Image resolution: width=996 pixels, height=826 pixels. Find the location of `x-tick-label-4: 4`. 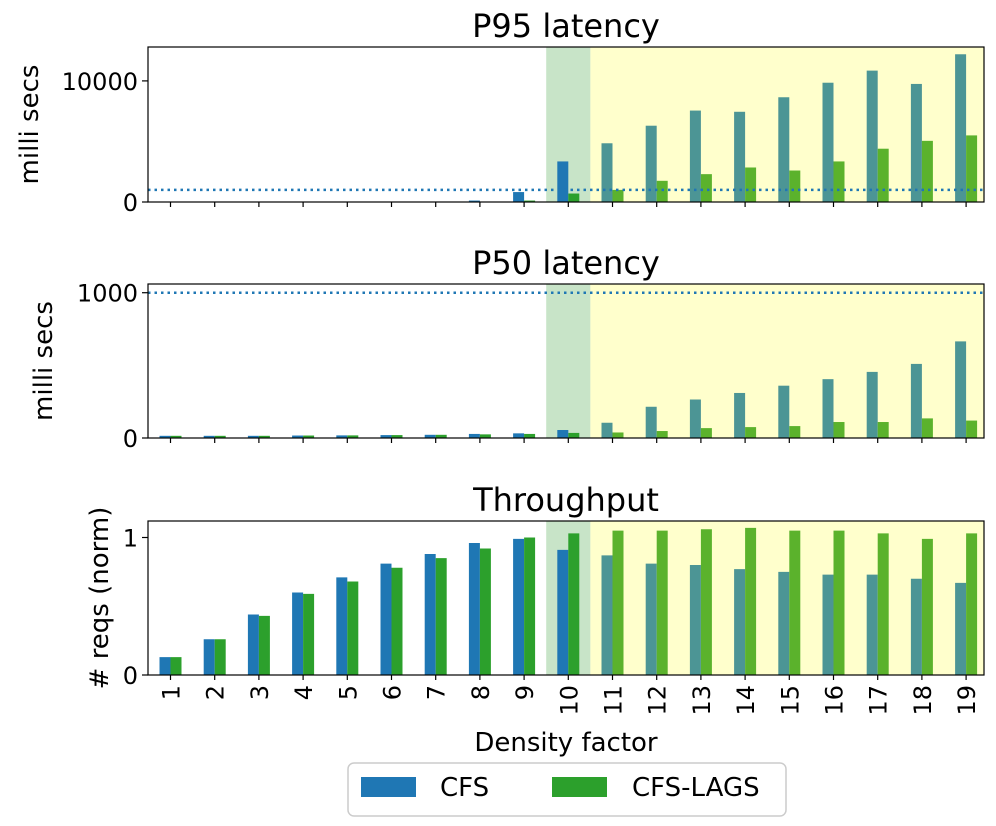

x-tick-label-4: 4 is located at coordinates (304, 692).